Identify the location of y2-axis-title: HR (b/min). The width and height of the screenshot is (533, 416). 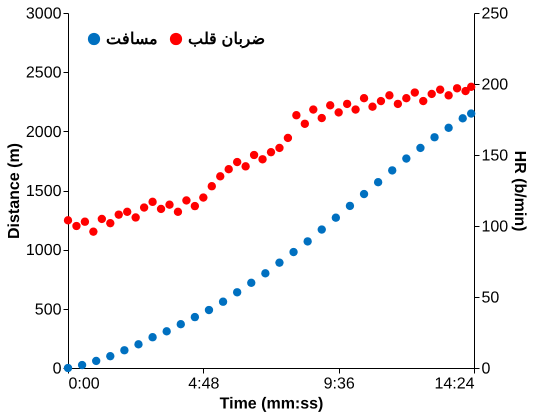
(519, 191).